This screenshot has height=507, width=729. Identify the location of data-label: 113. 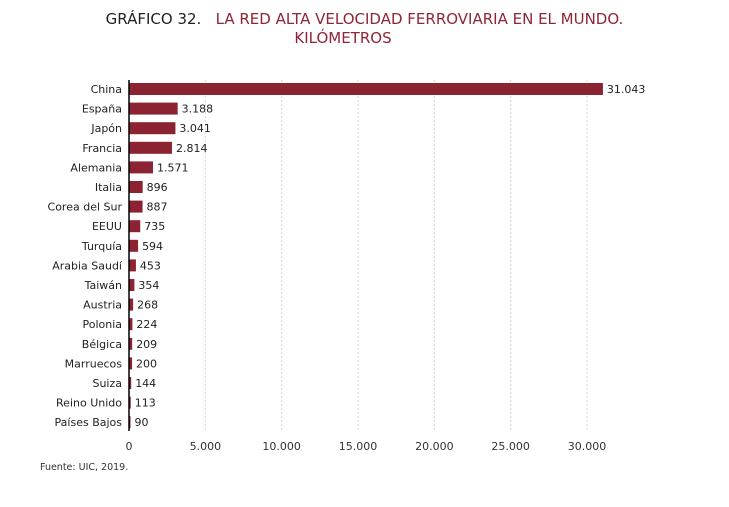
(145, 403).